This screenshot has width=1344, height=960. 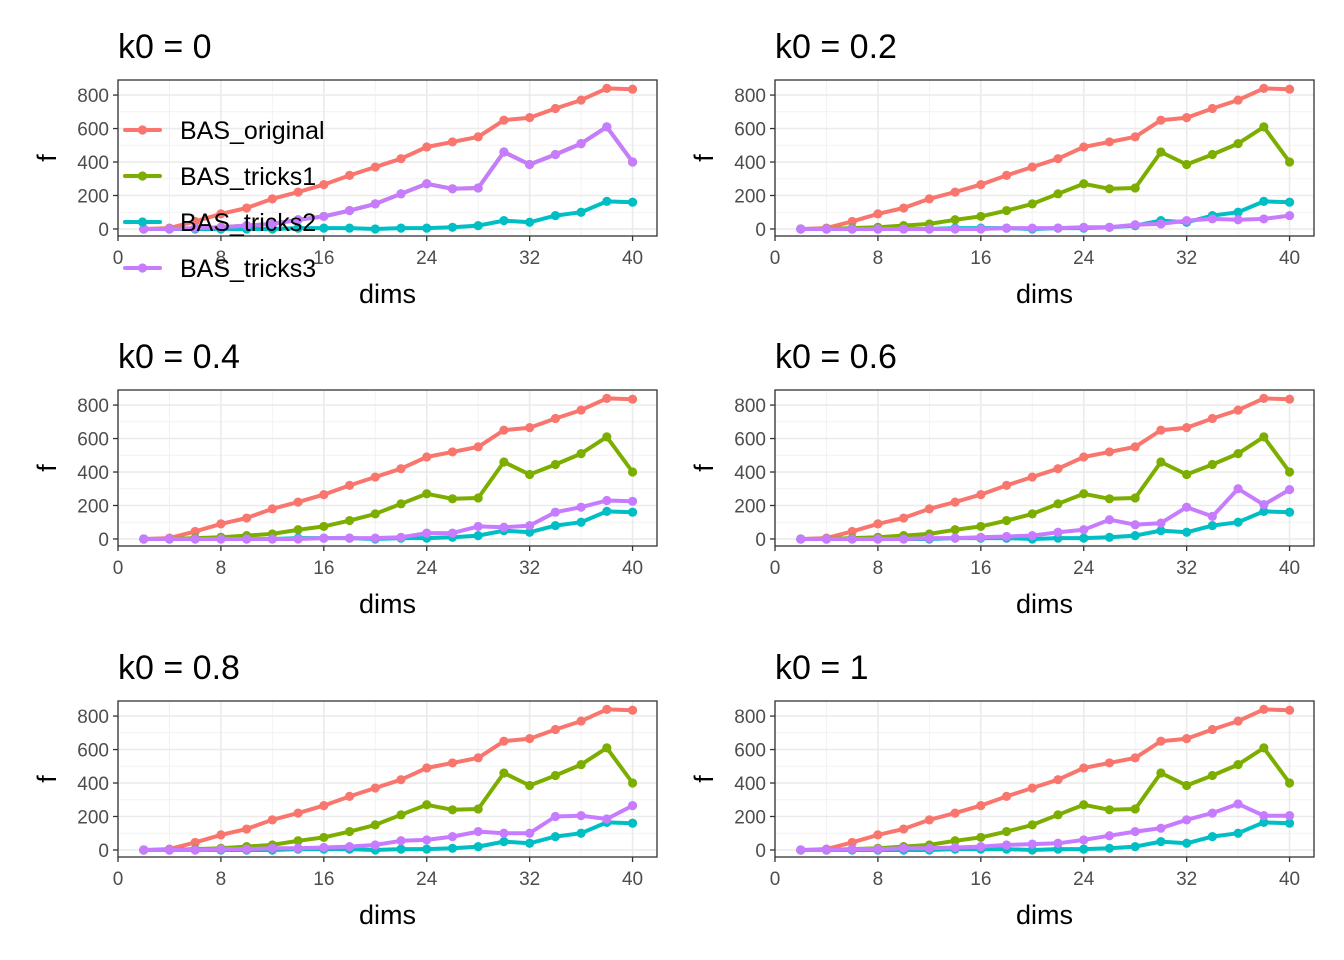 I want to click on x-tick-label: 8, so click(x=878, y=258).